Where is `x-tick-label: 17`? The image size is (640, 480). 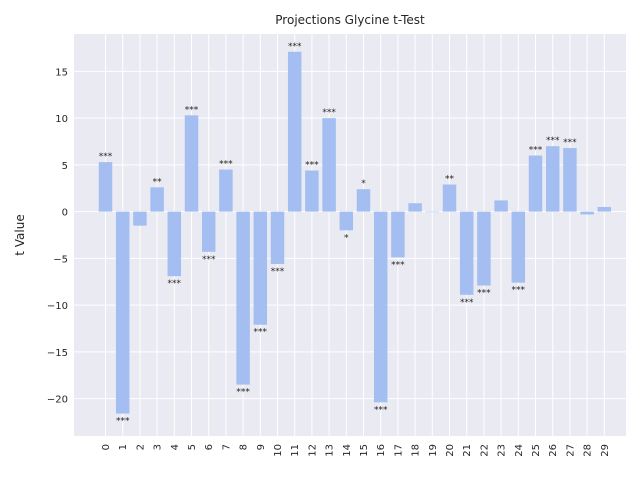 x-tick-label: 17 is located at coordinates (398, 450).